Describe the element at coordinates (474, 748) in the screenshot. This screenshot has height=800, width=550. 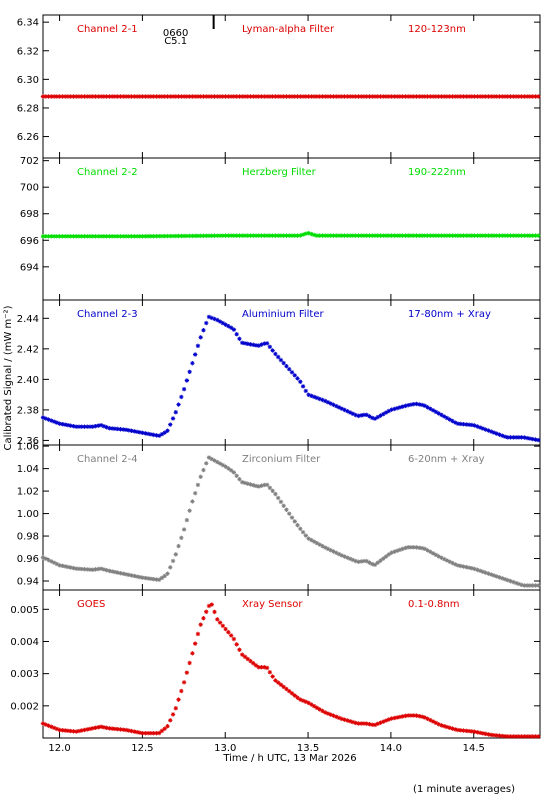
I see `x-tick-label: 14.5` at that location.